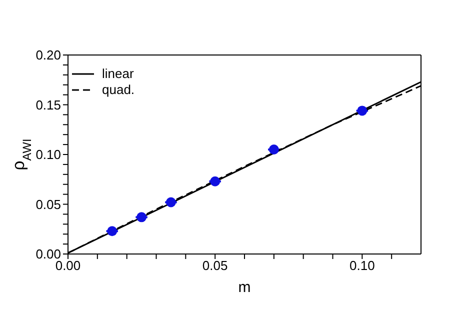 This screenshot has width=474, height=332. Describe the element at coordinates (215, 266) in the screenshot. I see `x-tick-label: 0.05` at that location.